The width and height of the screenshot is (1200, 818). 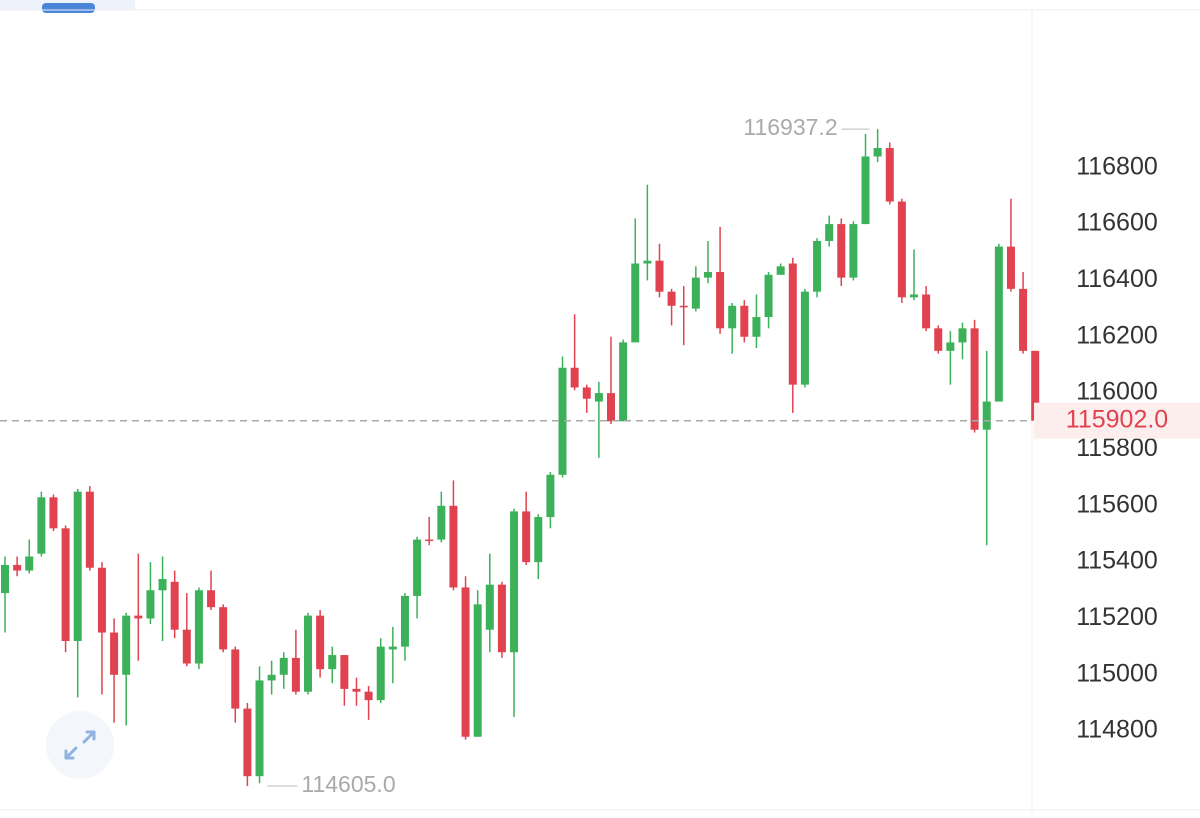 I want to click on last-price-label: 115902.0, so click(x=1117, y=419).